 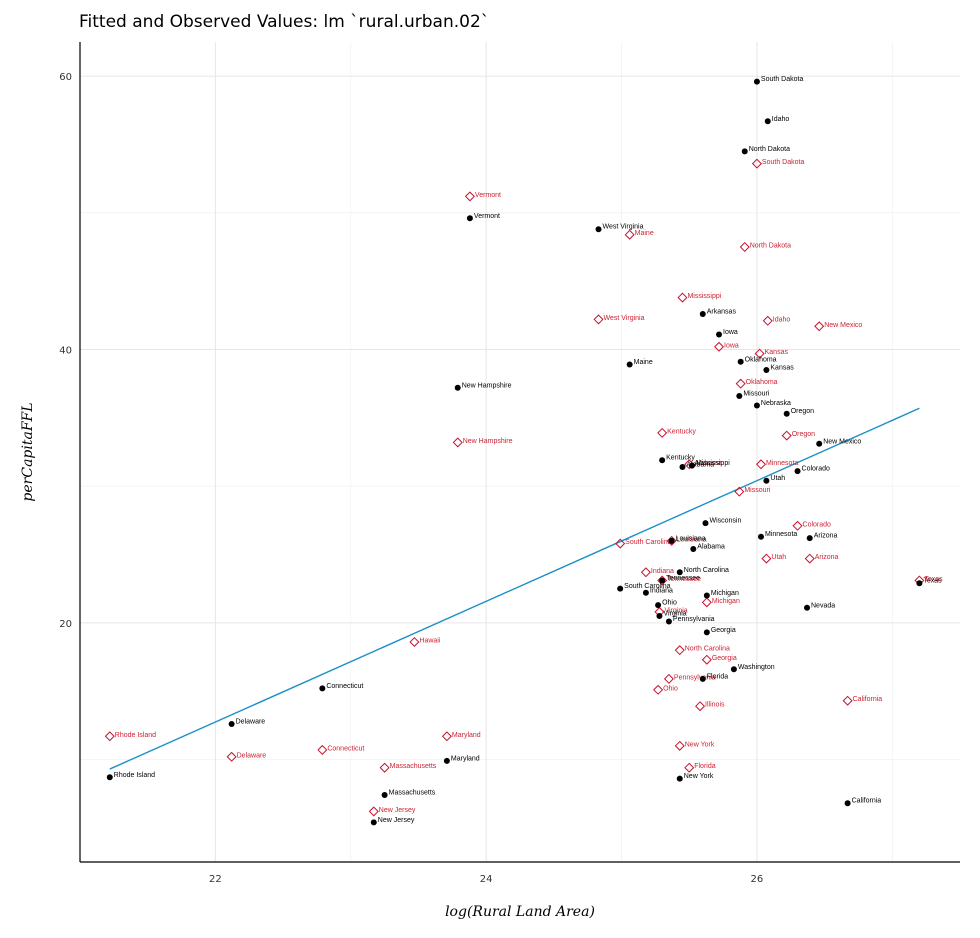 I want to click on observed-label-12: Nebraska, so click(x=776, y=403).